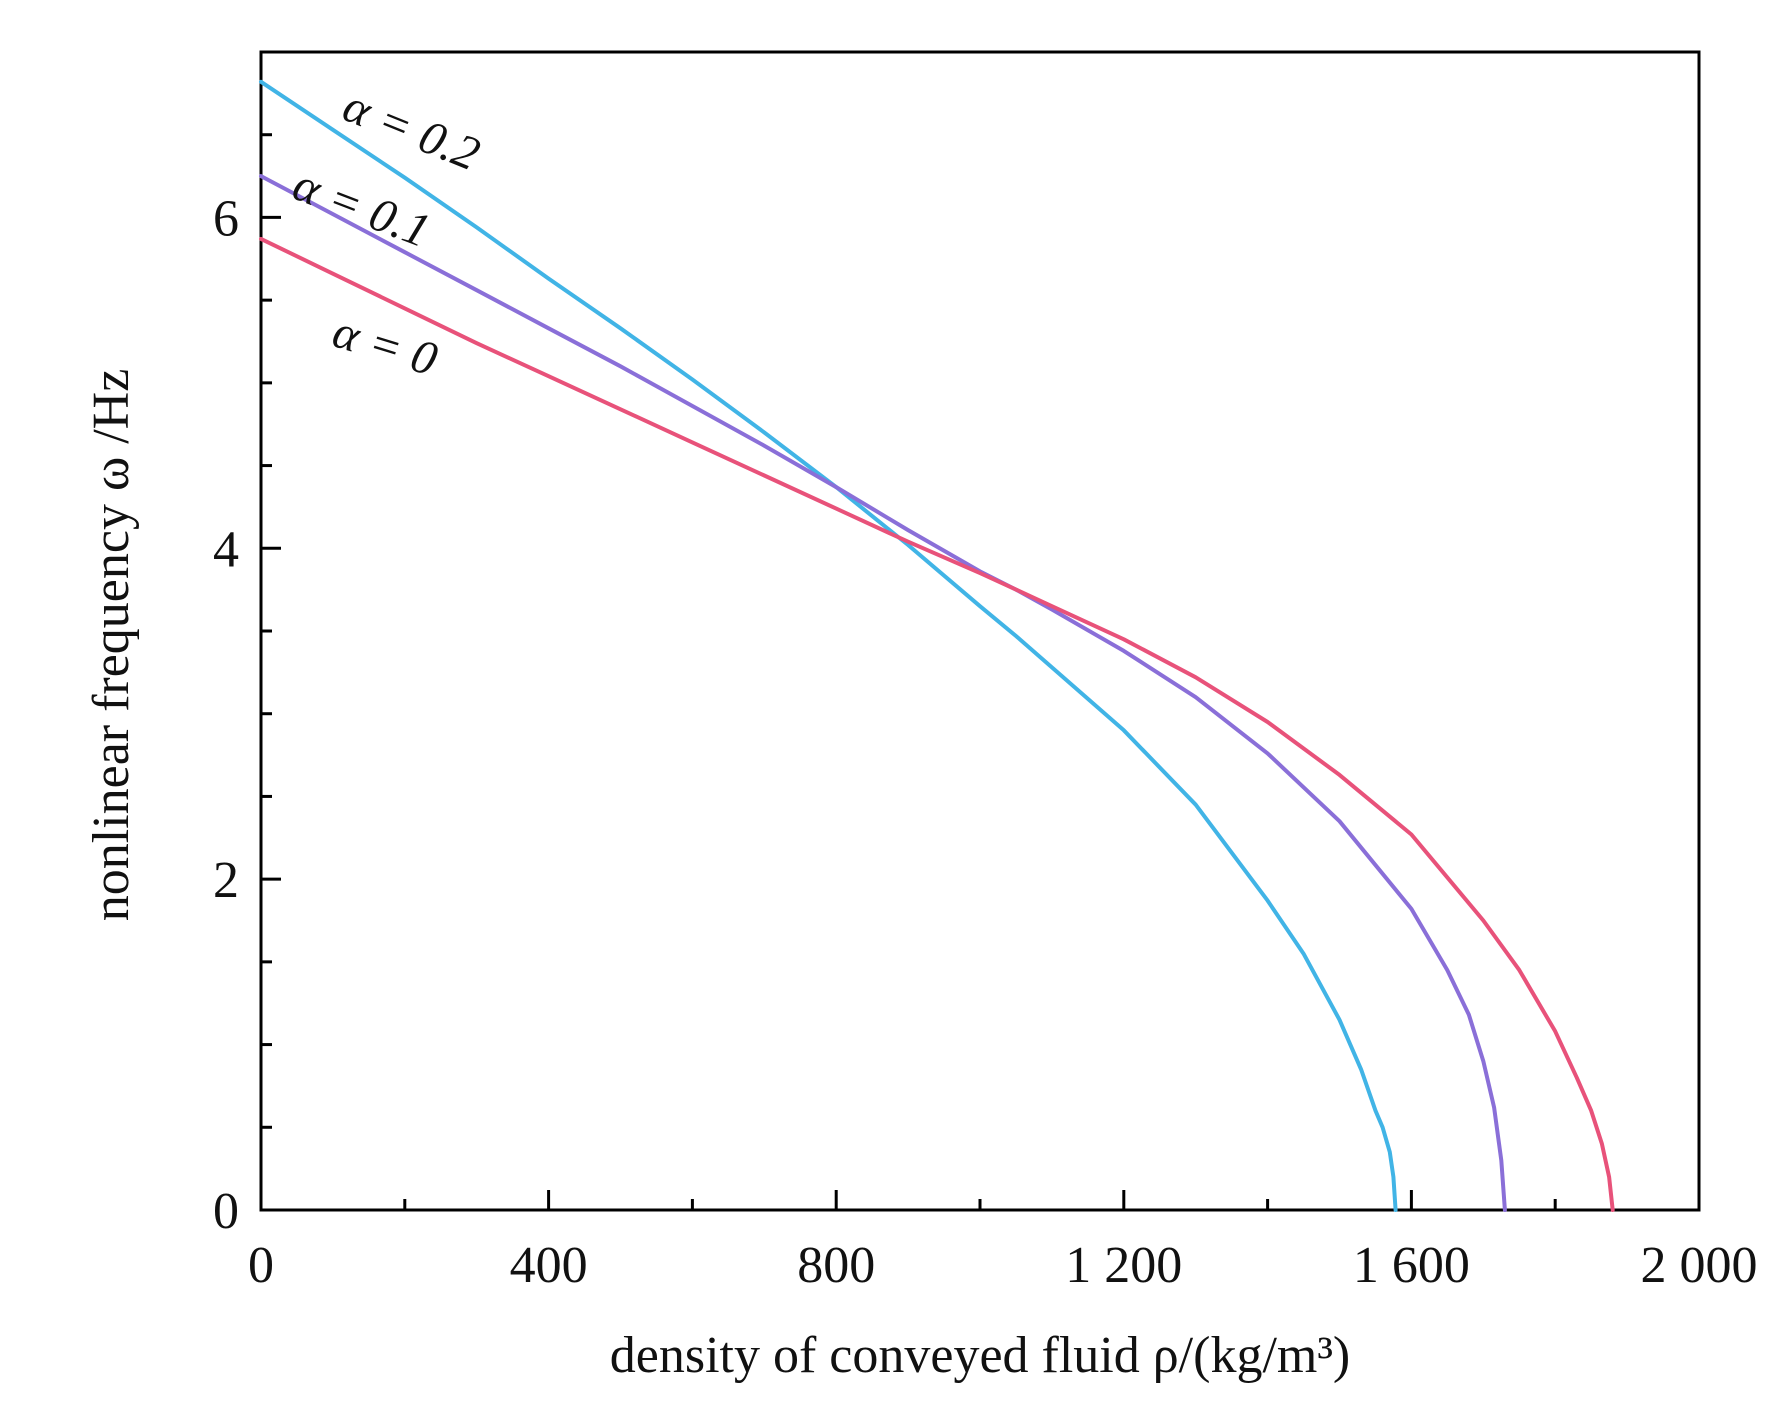 Image resolution: width=1785 pixels, height=1416 pixels. What do you see at coordinates (411, 130) in the screenshot?
I see `series-label-0: α = 0.2` at bounding box center [411, 130].